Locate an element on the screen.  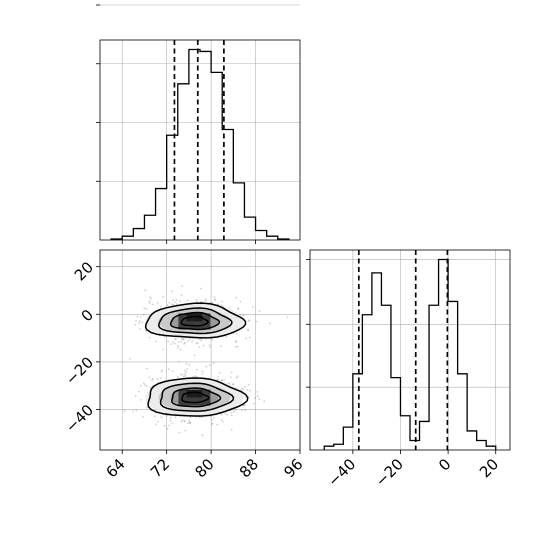
joint-ytick-label: −40 is located at coordinates (79, 418).